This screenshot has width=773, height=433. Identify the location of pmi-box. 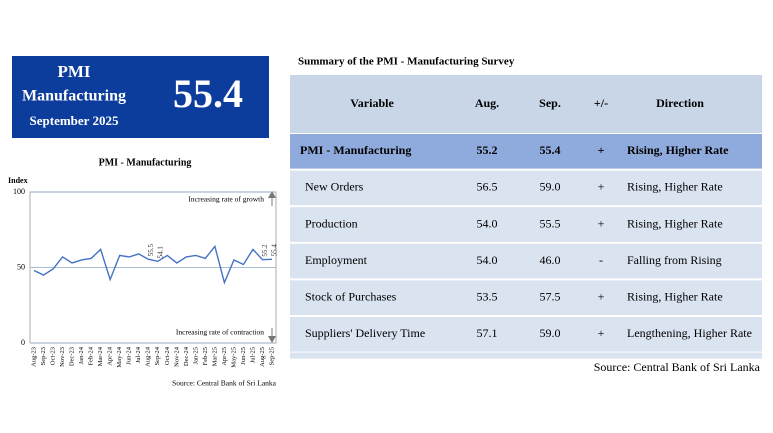
(140, 97).